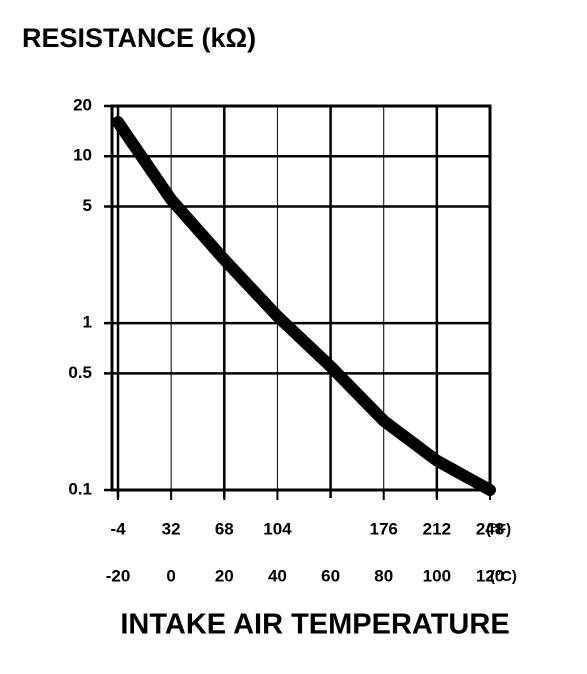 The image size is (587, 674). Describe the element at coordinates (277, 528) in the screenshot. I see `x2-tick-label: 104` at that location.